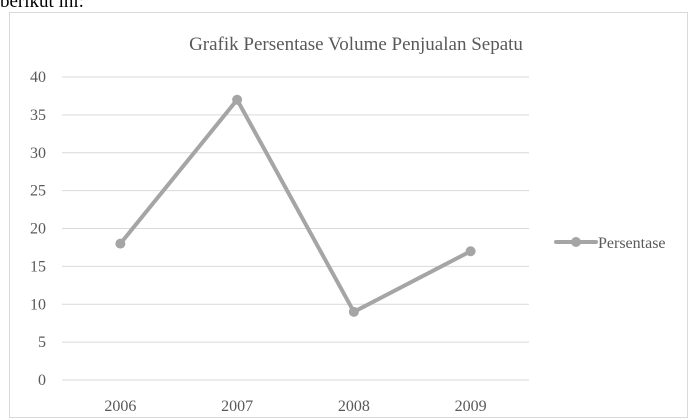 Image resolution: width=689 pixels, height=419 pixels. Describe the element at coordinates (42, 6) in the screenshot. I see `page-header-text: berikut ini:` at that location.